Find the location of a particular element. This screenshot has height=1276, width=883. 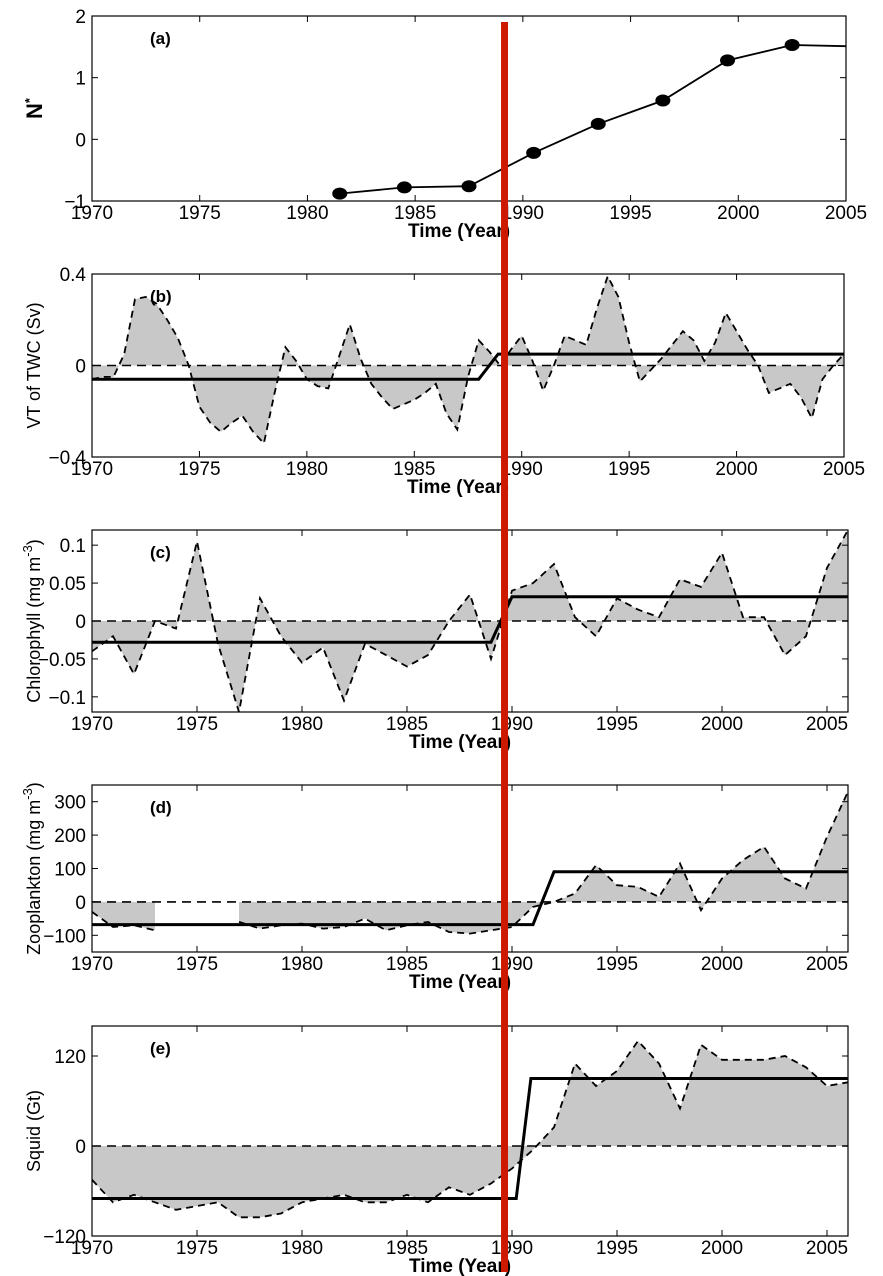

y-tick-label: −0.1 is located at coordinates (67, 698).